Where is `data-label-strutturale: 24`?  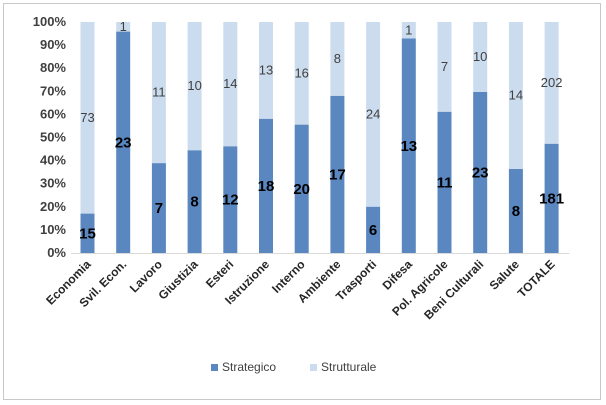 data-label-strutturale: 24 is located at coordinates (373, 113).